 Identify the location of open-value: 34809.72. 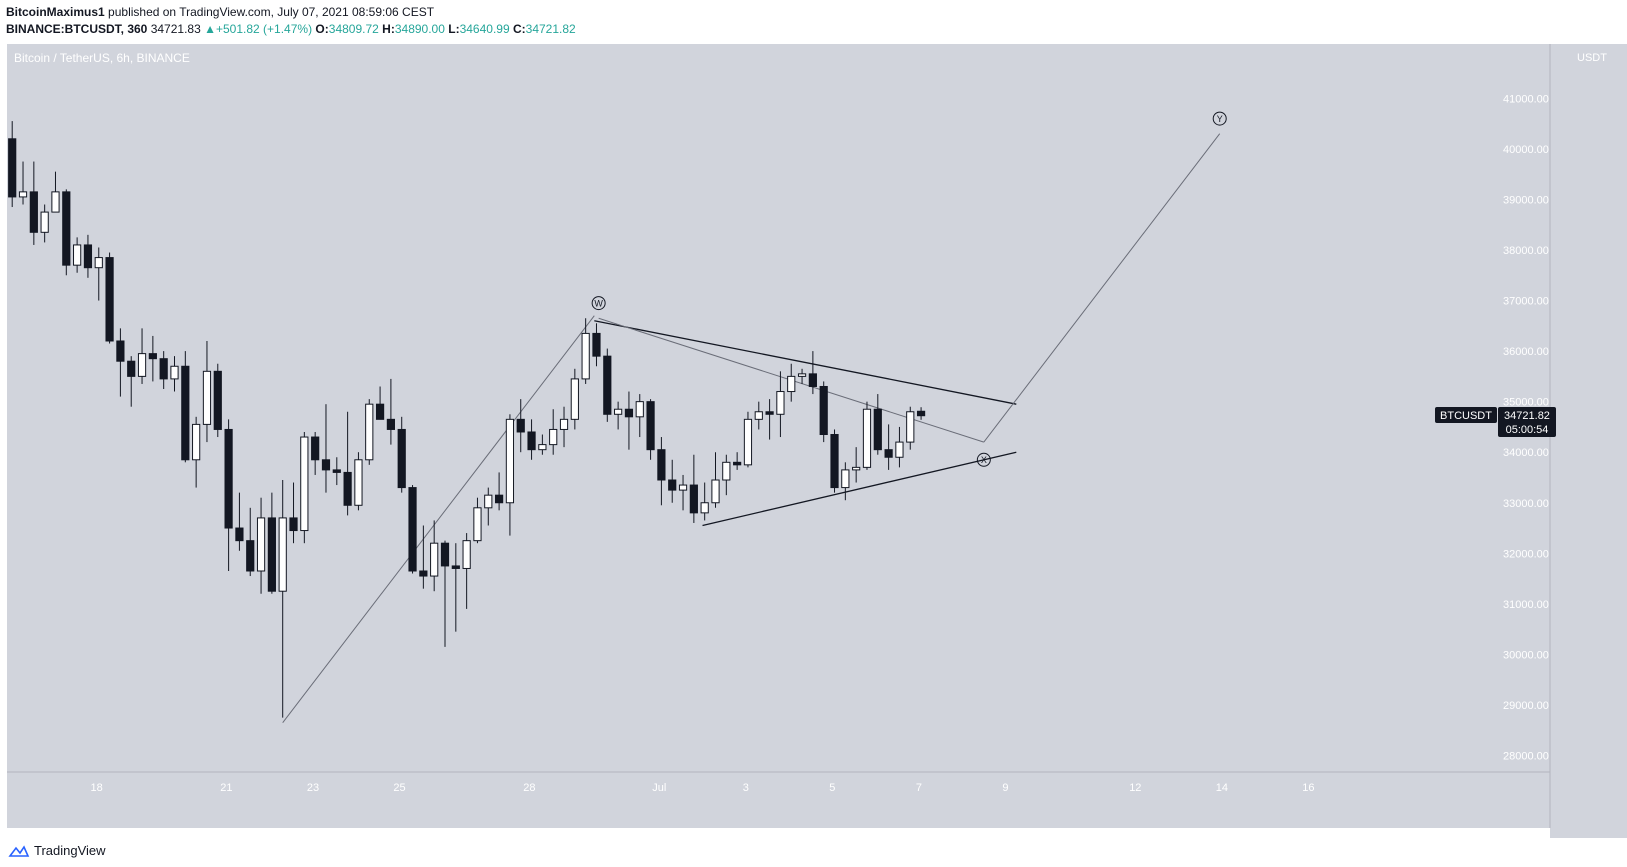
(353, 29).